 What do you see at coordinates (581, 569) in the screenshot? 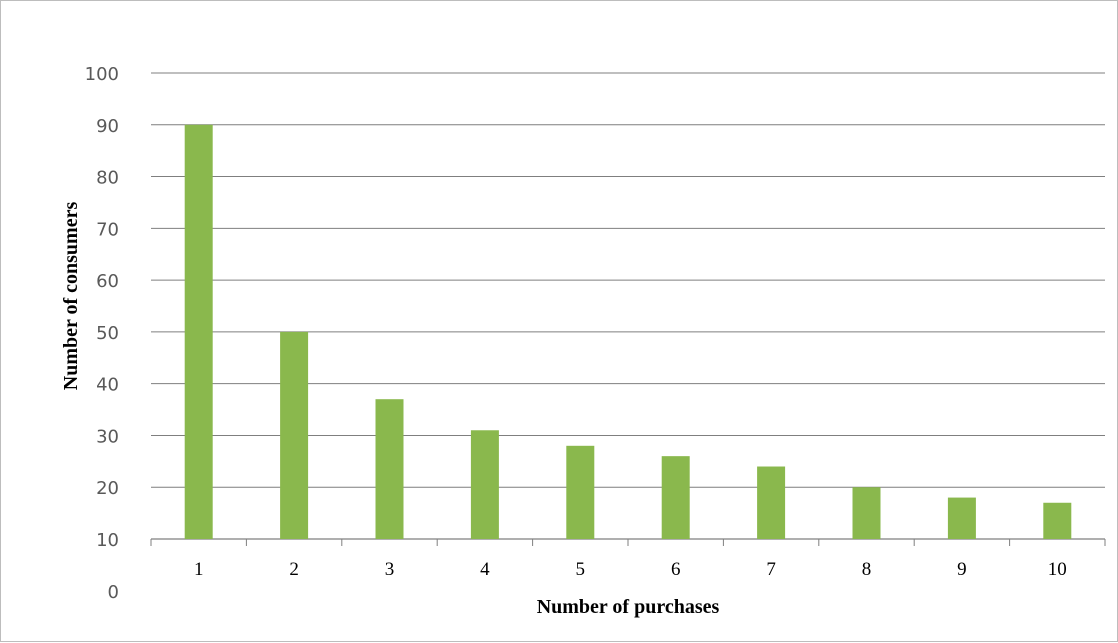
I see `x-tick-label: 5` at bounding box center [581, 569].